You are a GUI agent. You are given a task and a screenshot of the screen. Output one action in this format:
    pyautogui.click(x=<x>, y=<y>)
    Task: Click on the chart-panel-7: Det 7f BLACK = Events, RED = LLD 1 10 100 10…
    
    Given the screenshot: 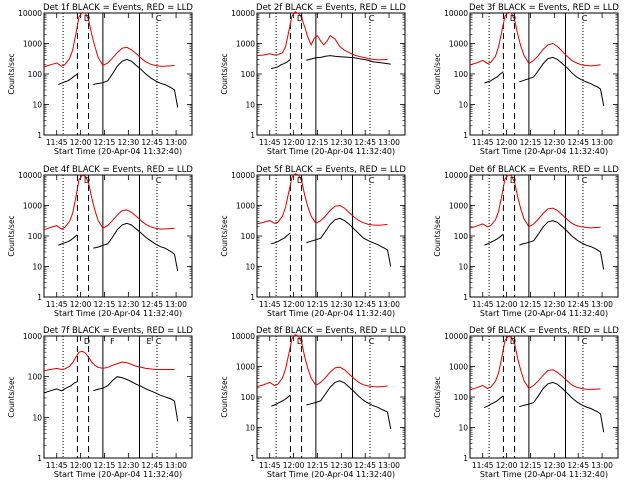 What is the action you would take?
    pyautogui.click(x=100, y=402)
    